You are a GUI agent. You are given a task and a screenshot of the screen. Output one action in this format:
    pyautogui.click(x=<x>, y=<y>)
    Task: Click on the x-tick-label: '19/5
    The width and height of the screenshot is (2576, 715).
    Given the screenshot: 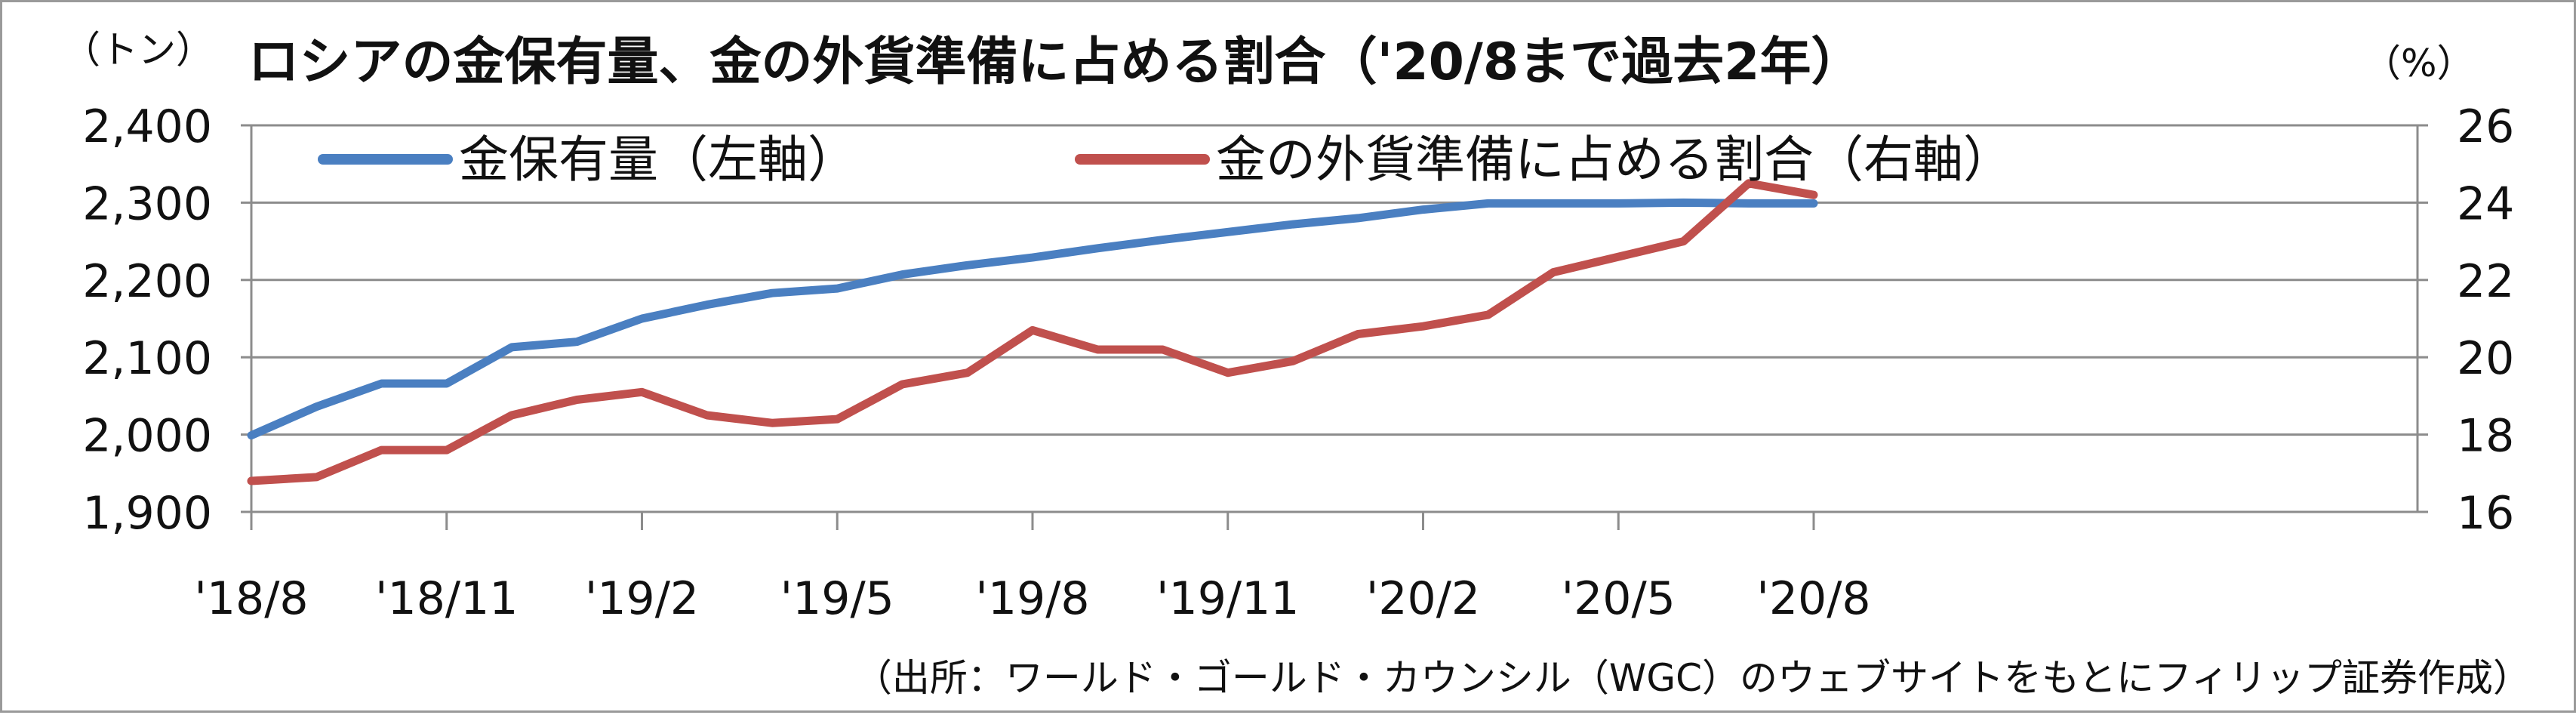 What is the action you would take?
    pyautogui.click(x=837, y=598)
    